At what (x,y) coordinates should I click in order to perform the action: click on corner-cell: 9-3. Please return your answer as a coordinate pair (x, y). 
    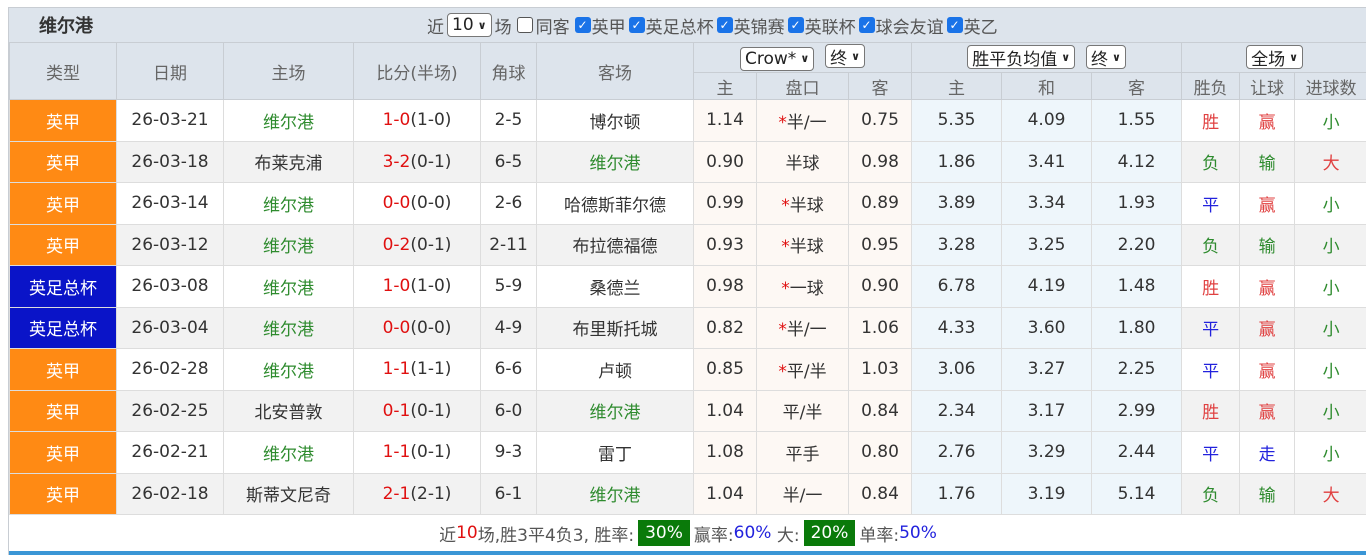
    Looking at the image, I should click on (508, 452).